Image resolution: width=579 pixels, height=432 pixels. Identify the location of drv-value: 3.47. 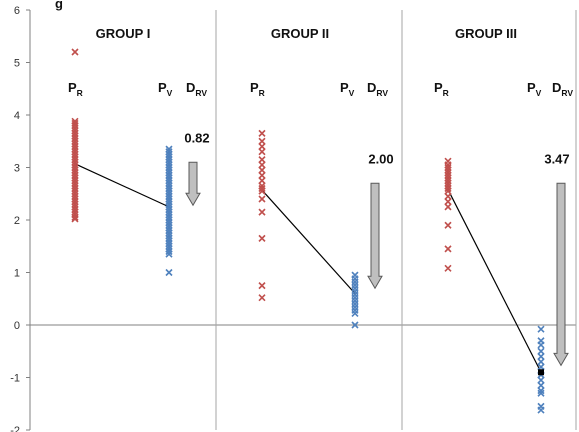
(556, 158).